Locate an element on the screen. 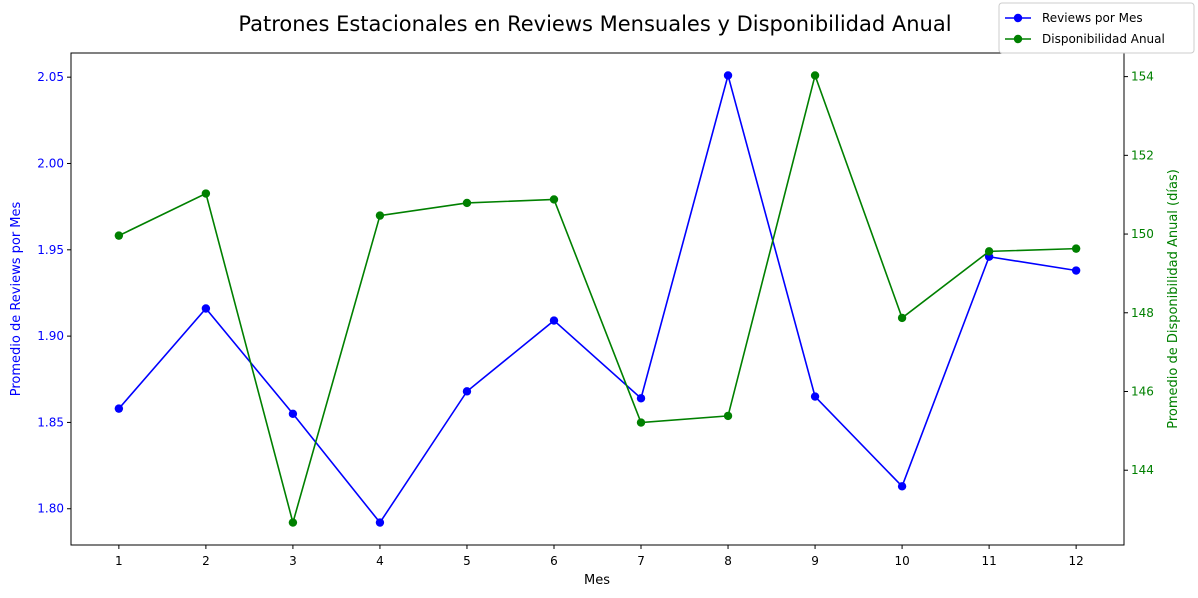 This screenshot has height=598, width=1198. right-y-tick-label: 154 is located at coordinates (1142, 77).